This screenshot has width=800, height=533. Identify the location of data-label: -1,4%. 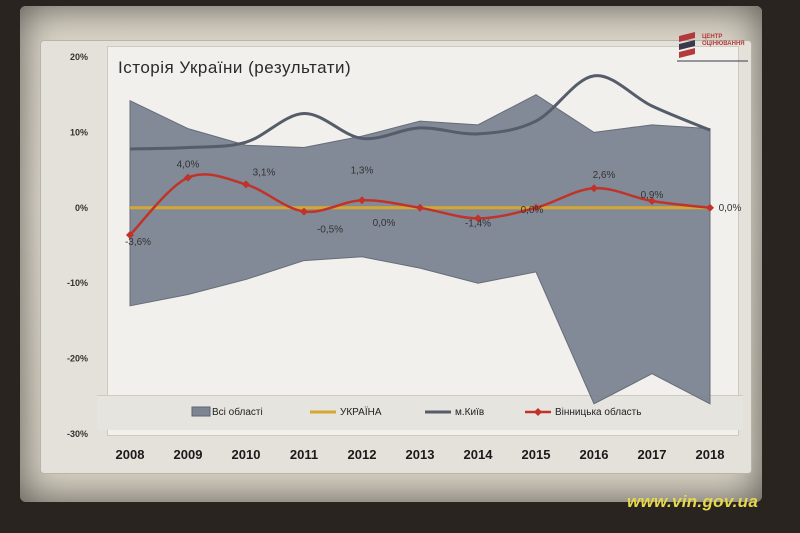
(478, 223).